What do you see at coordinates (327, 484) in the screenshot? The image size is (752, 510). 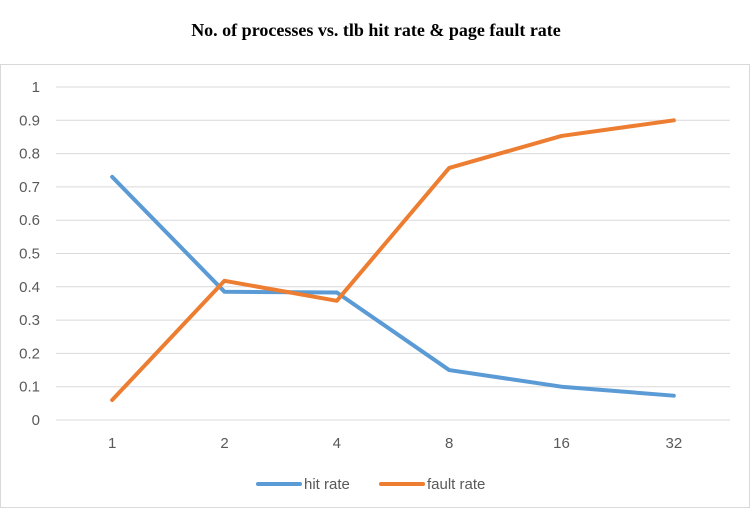 I see `legend-label: hit rate` at bounding box center [327, 484].